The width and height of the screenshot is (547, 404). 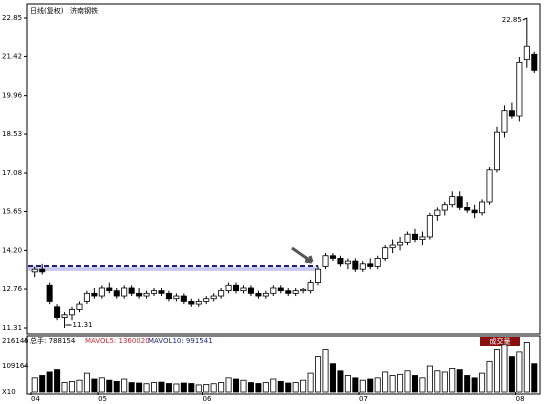 What do you see at coordinates (512, 20) in the screenshot?
I see `high-annotation: 22.85` at bounding box center [512, 20].